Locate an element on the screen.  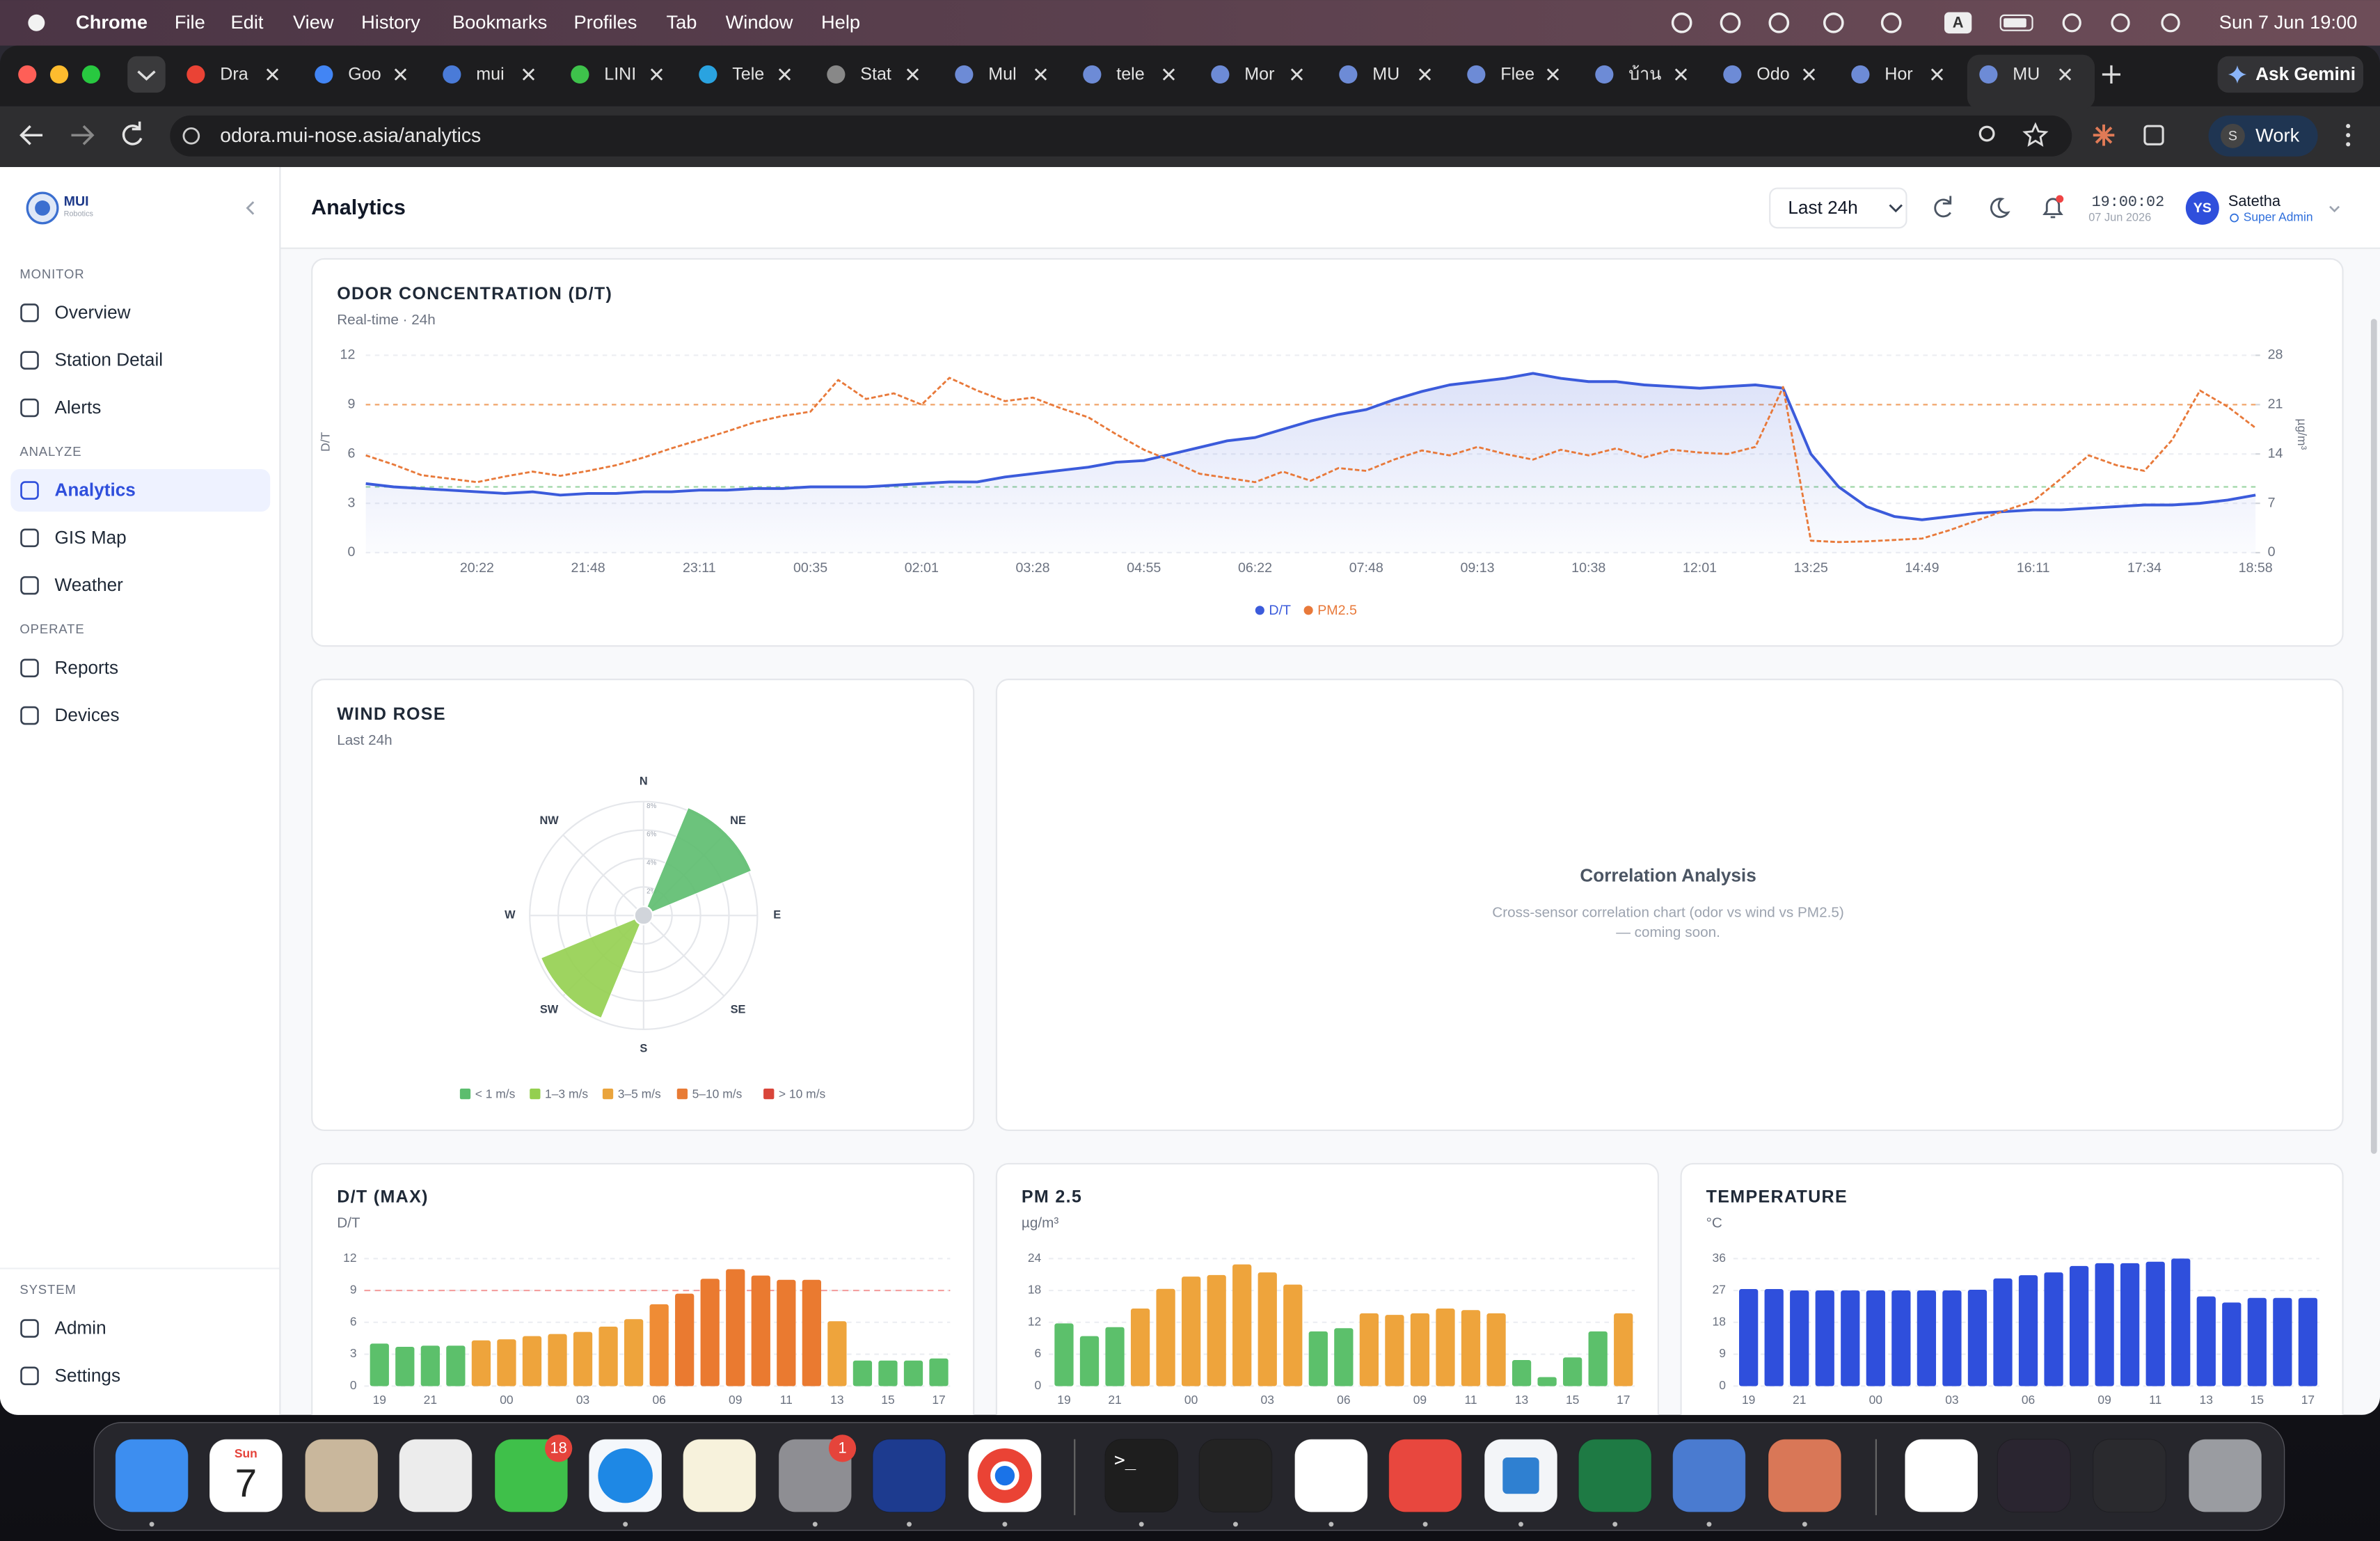
nav-item: Weather is located at coordinates (90, 584).